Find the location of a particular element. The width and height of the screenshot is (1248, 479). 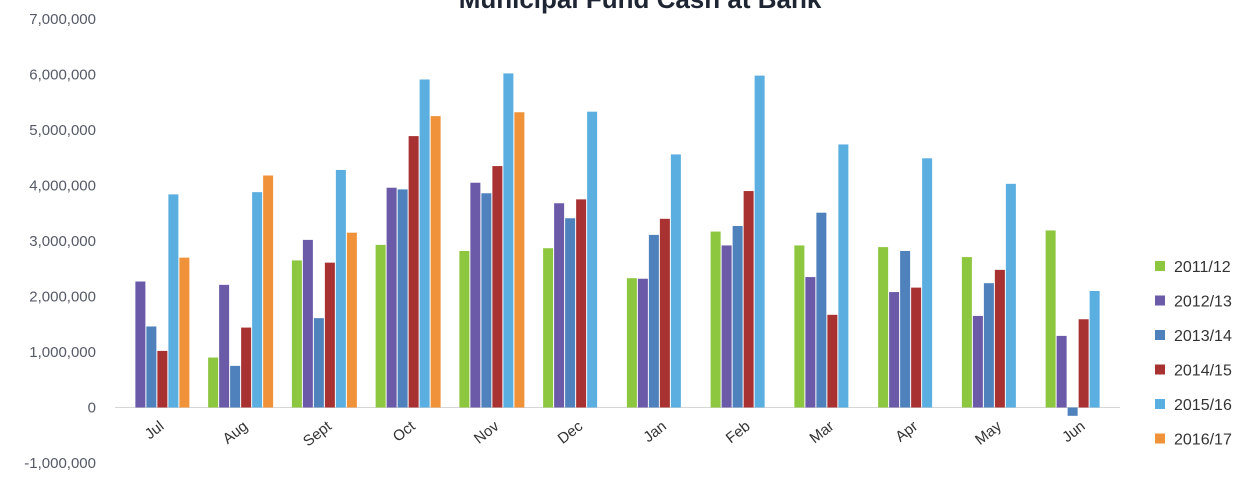

y-tick-label: -1,000,000 is located at coordinates (60, 463).